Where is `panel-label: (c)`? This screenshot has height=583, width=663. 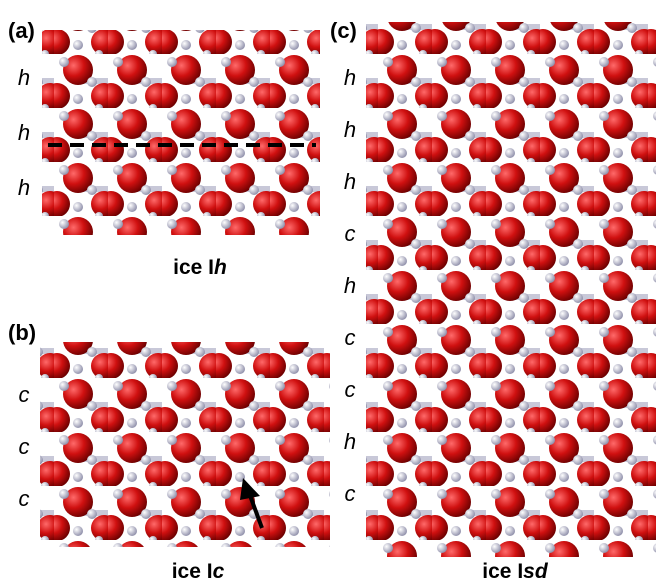 panel-label: (c) is located at coordinates (343, 30).